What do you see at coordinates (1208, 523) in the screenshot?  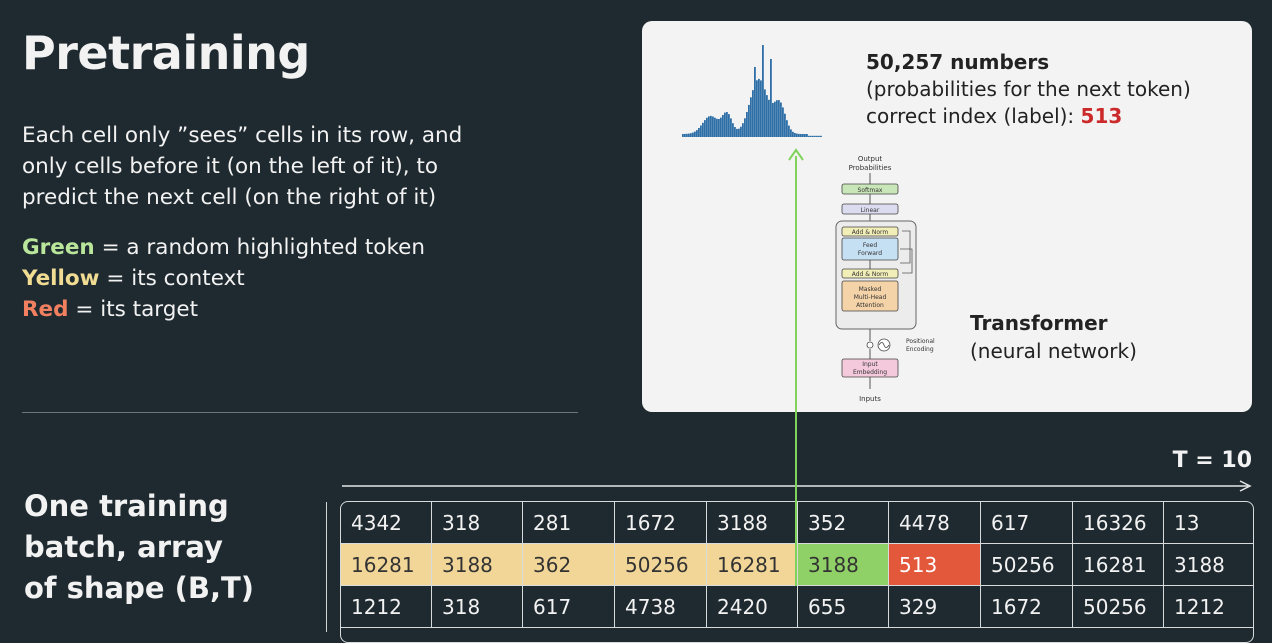 I see `table-cell: 13` at bounding box center [1208, 523].